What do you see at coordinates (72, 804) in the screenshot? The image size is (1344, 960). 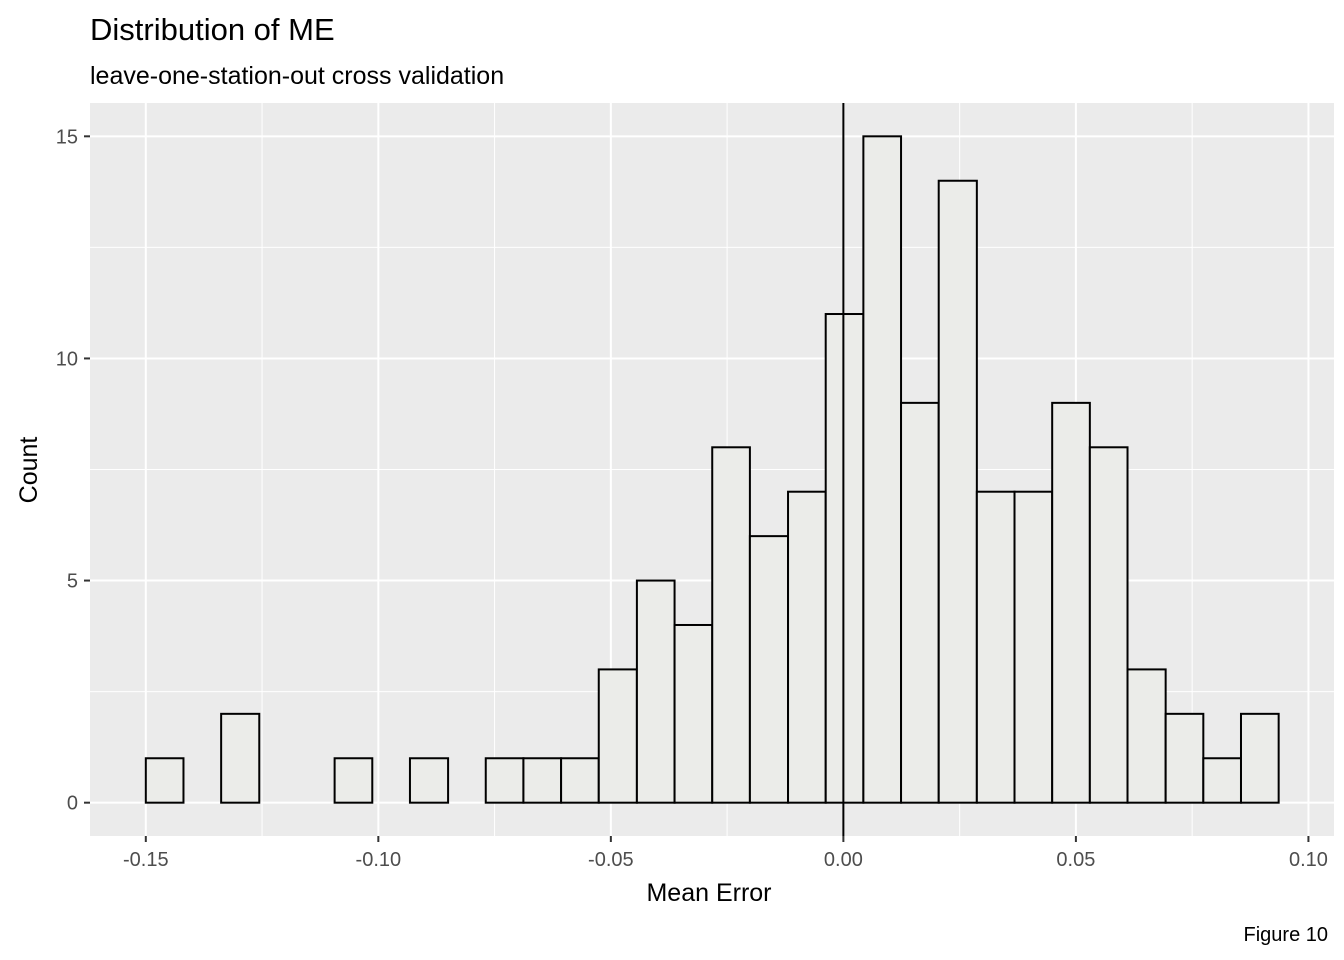 I see `y-tick-label: 0` at bounding box center [72, 804].